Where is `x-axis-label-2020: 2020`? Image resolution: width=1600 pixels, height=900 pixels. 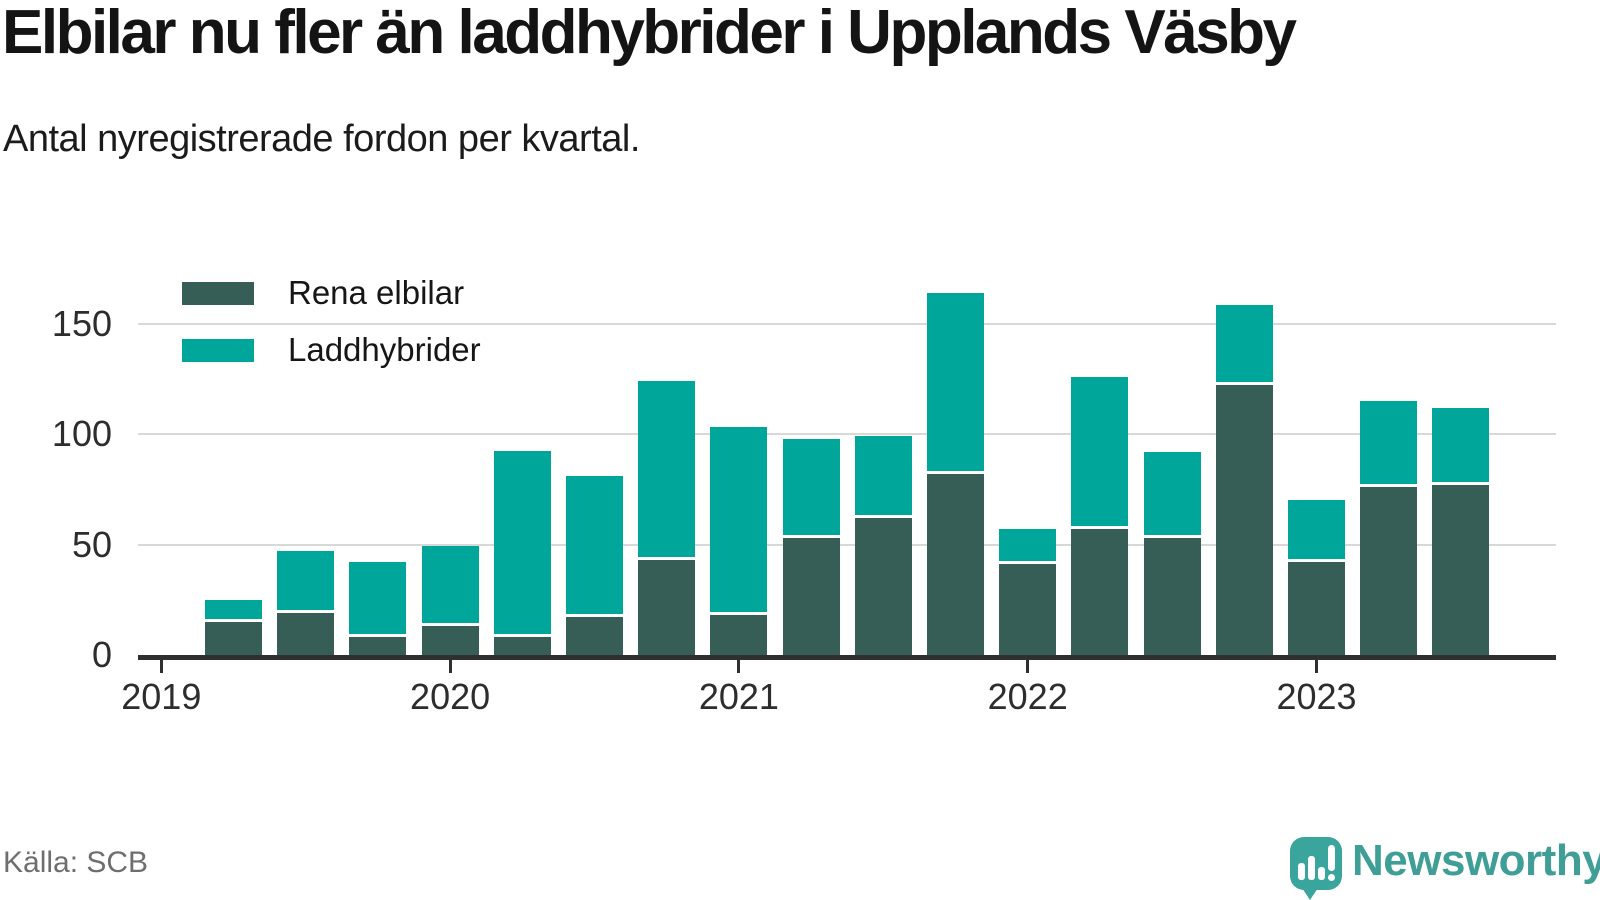
x-axis-label-2020: 2020 is located at coordinates (450, 696).